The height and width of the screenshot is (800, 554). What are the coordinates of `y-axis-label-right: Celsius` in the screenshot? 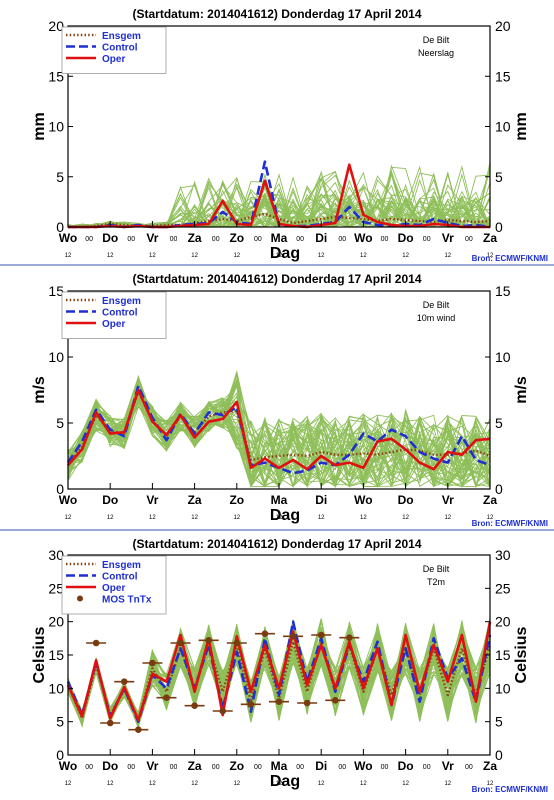 It's located at (521, 654).